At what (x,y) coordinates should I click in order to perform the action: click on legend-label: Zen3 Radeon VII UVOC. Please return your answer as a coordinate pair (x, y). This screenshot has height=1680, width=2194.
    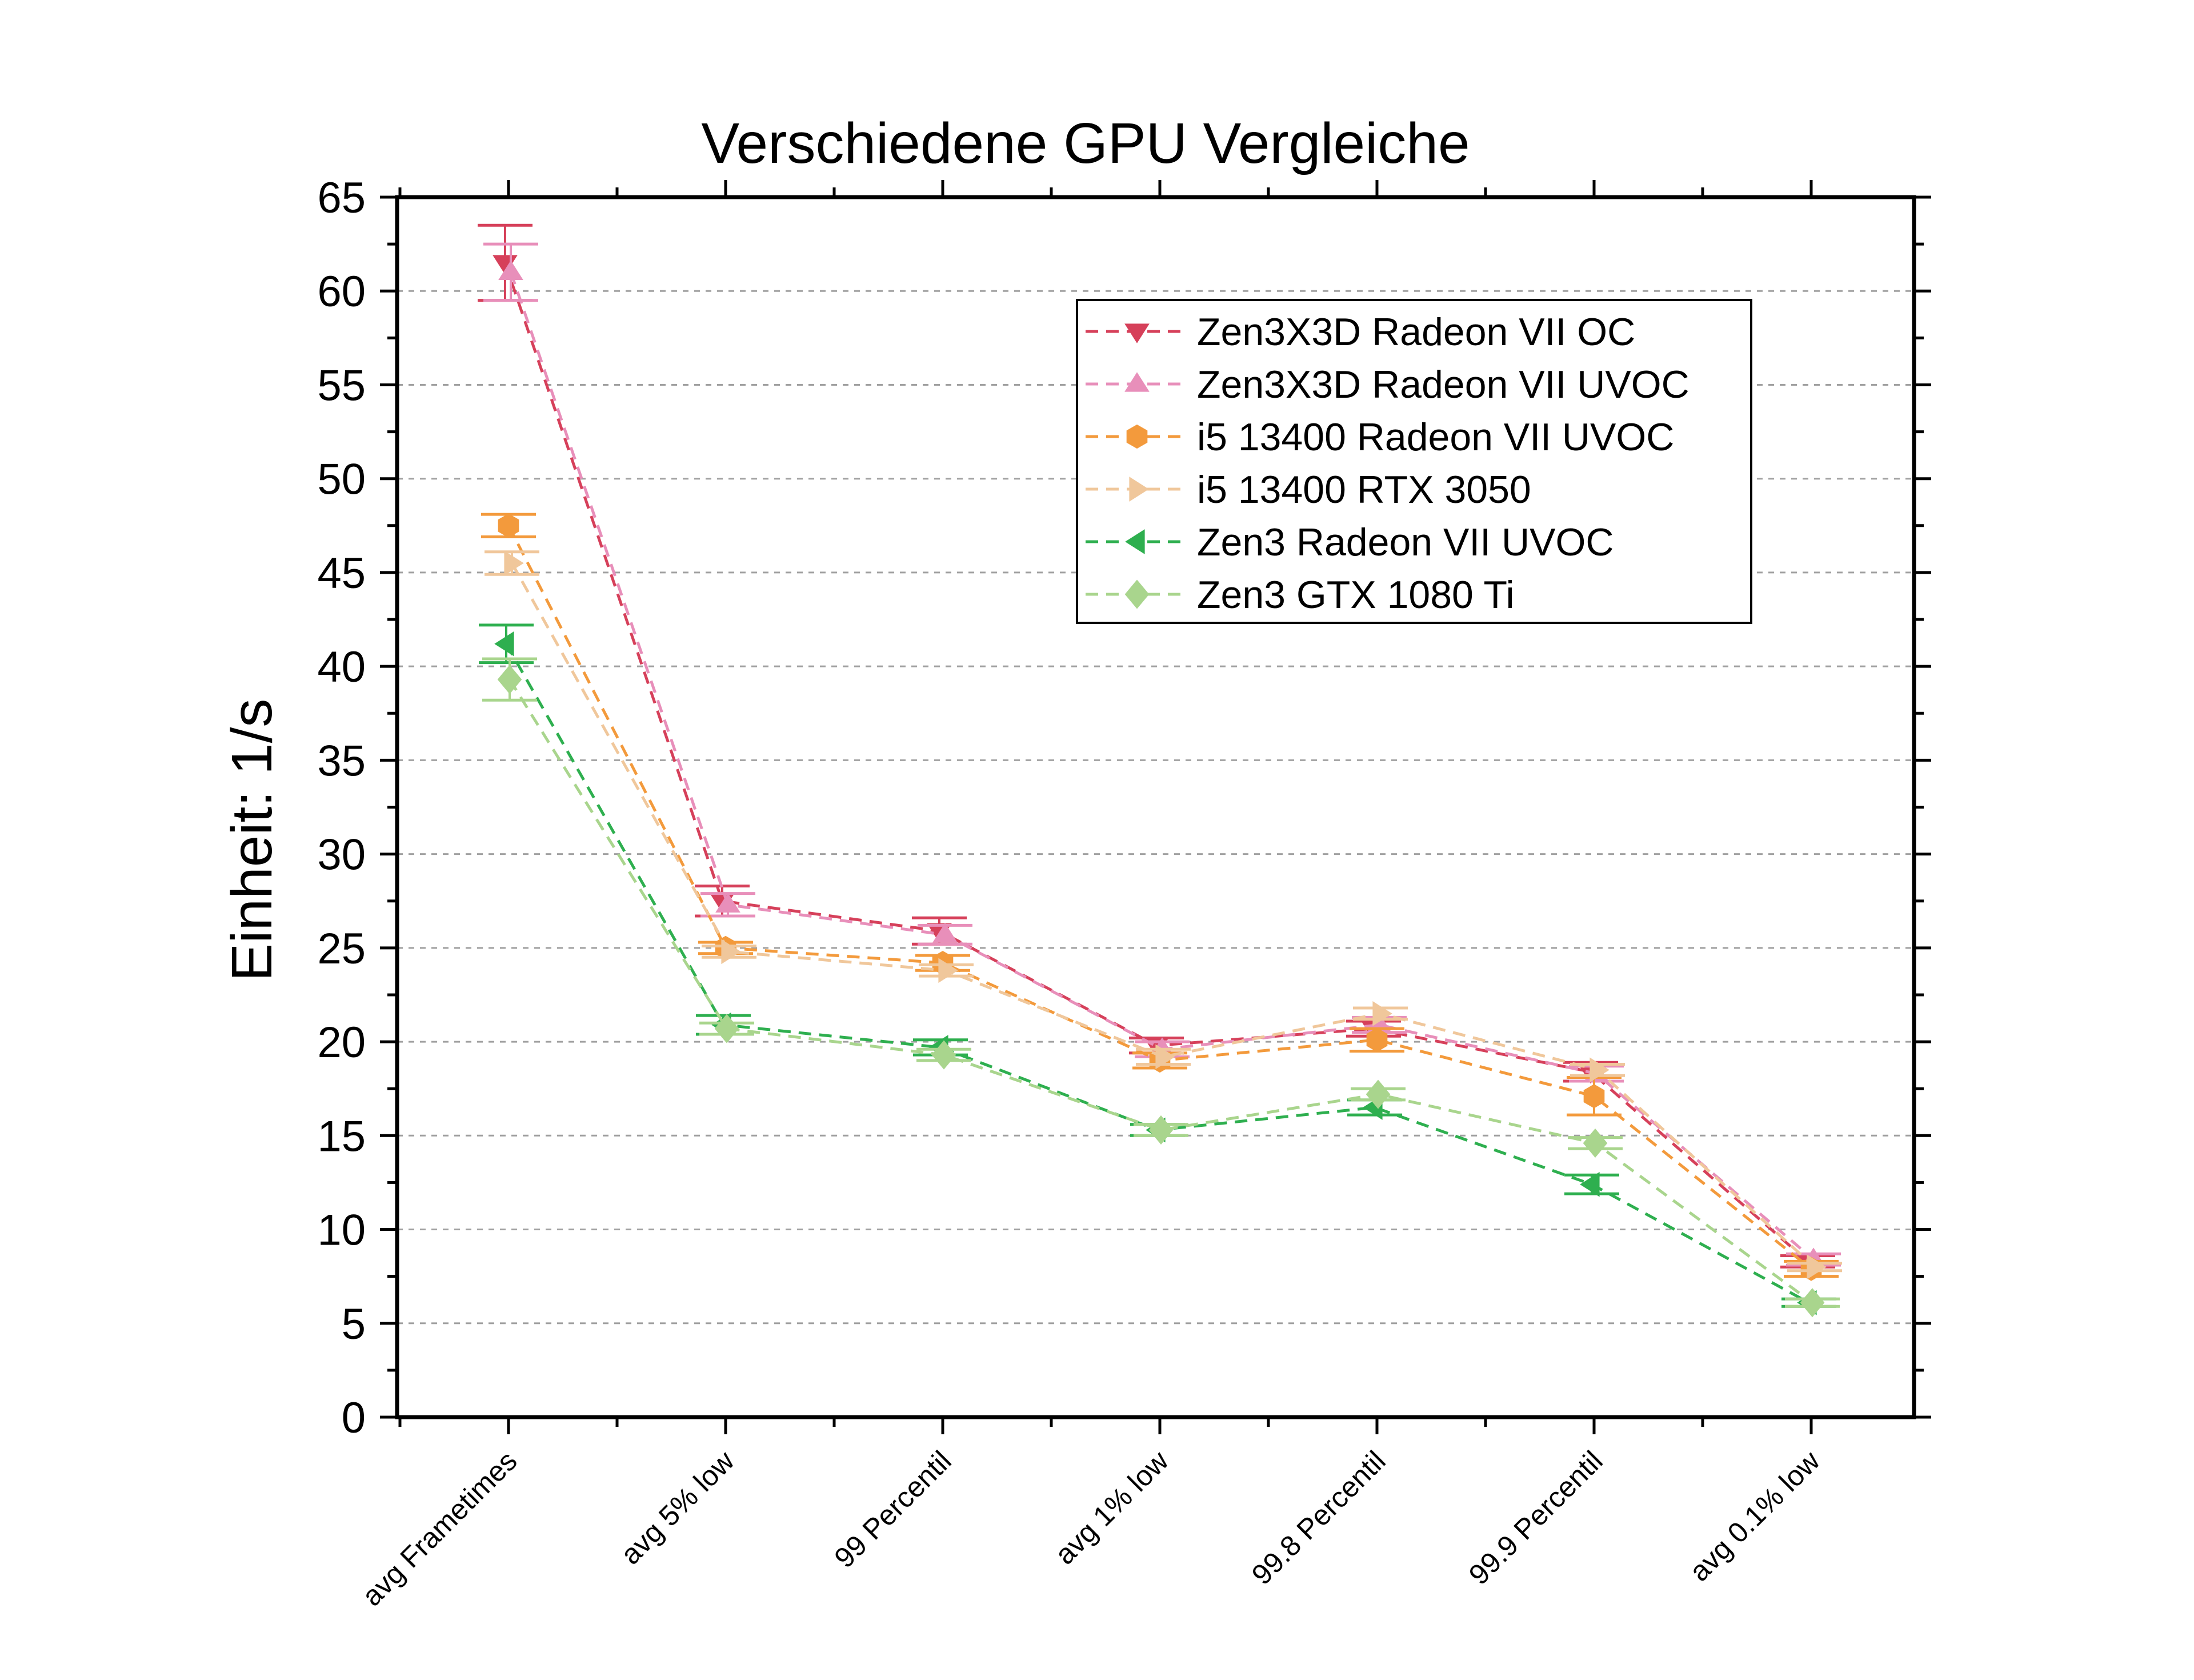
    Looking at the image, I should click on (1406, 542).